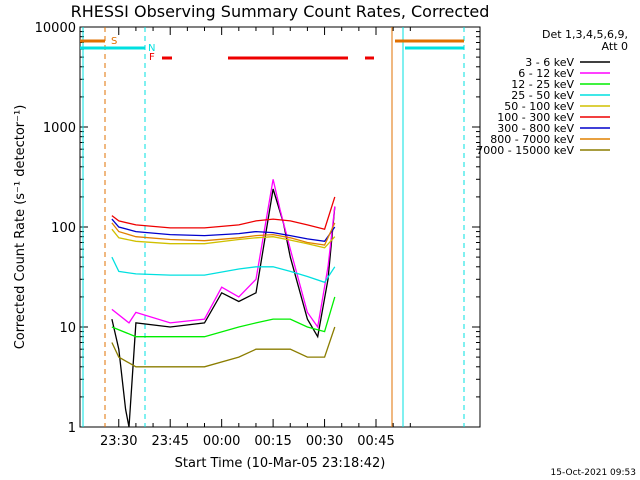 The width and height of the screenshot is (640, 480). Describe the element at coordinates (593, 473) in the screenshot. I see `timestamp: 15-Oct-2021 09:53` at that location.